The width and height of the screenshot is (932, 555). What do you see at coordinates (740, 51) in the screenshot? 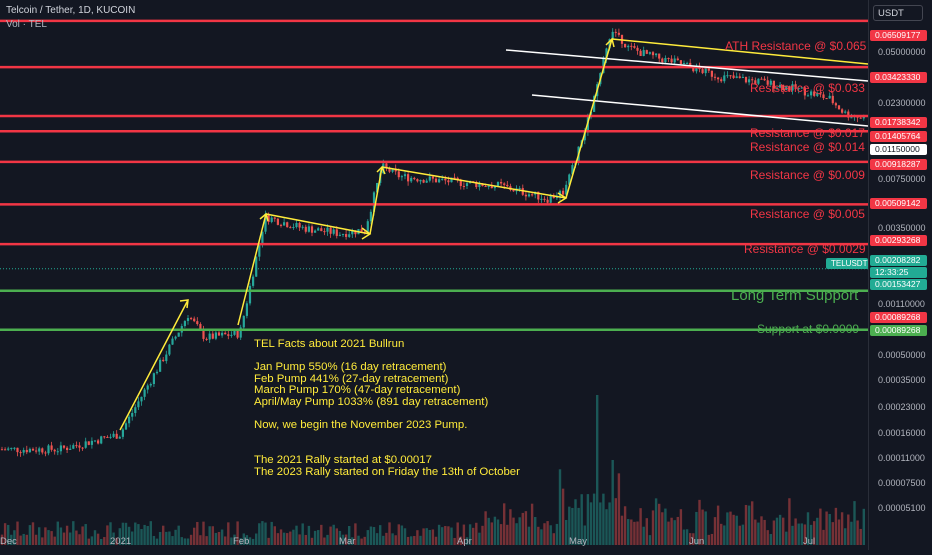
I see `arrow-may-downtrend` at bounding box center [740, 51].